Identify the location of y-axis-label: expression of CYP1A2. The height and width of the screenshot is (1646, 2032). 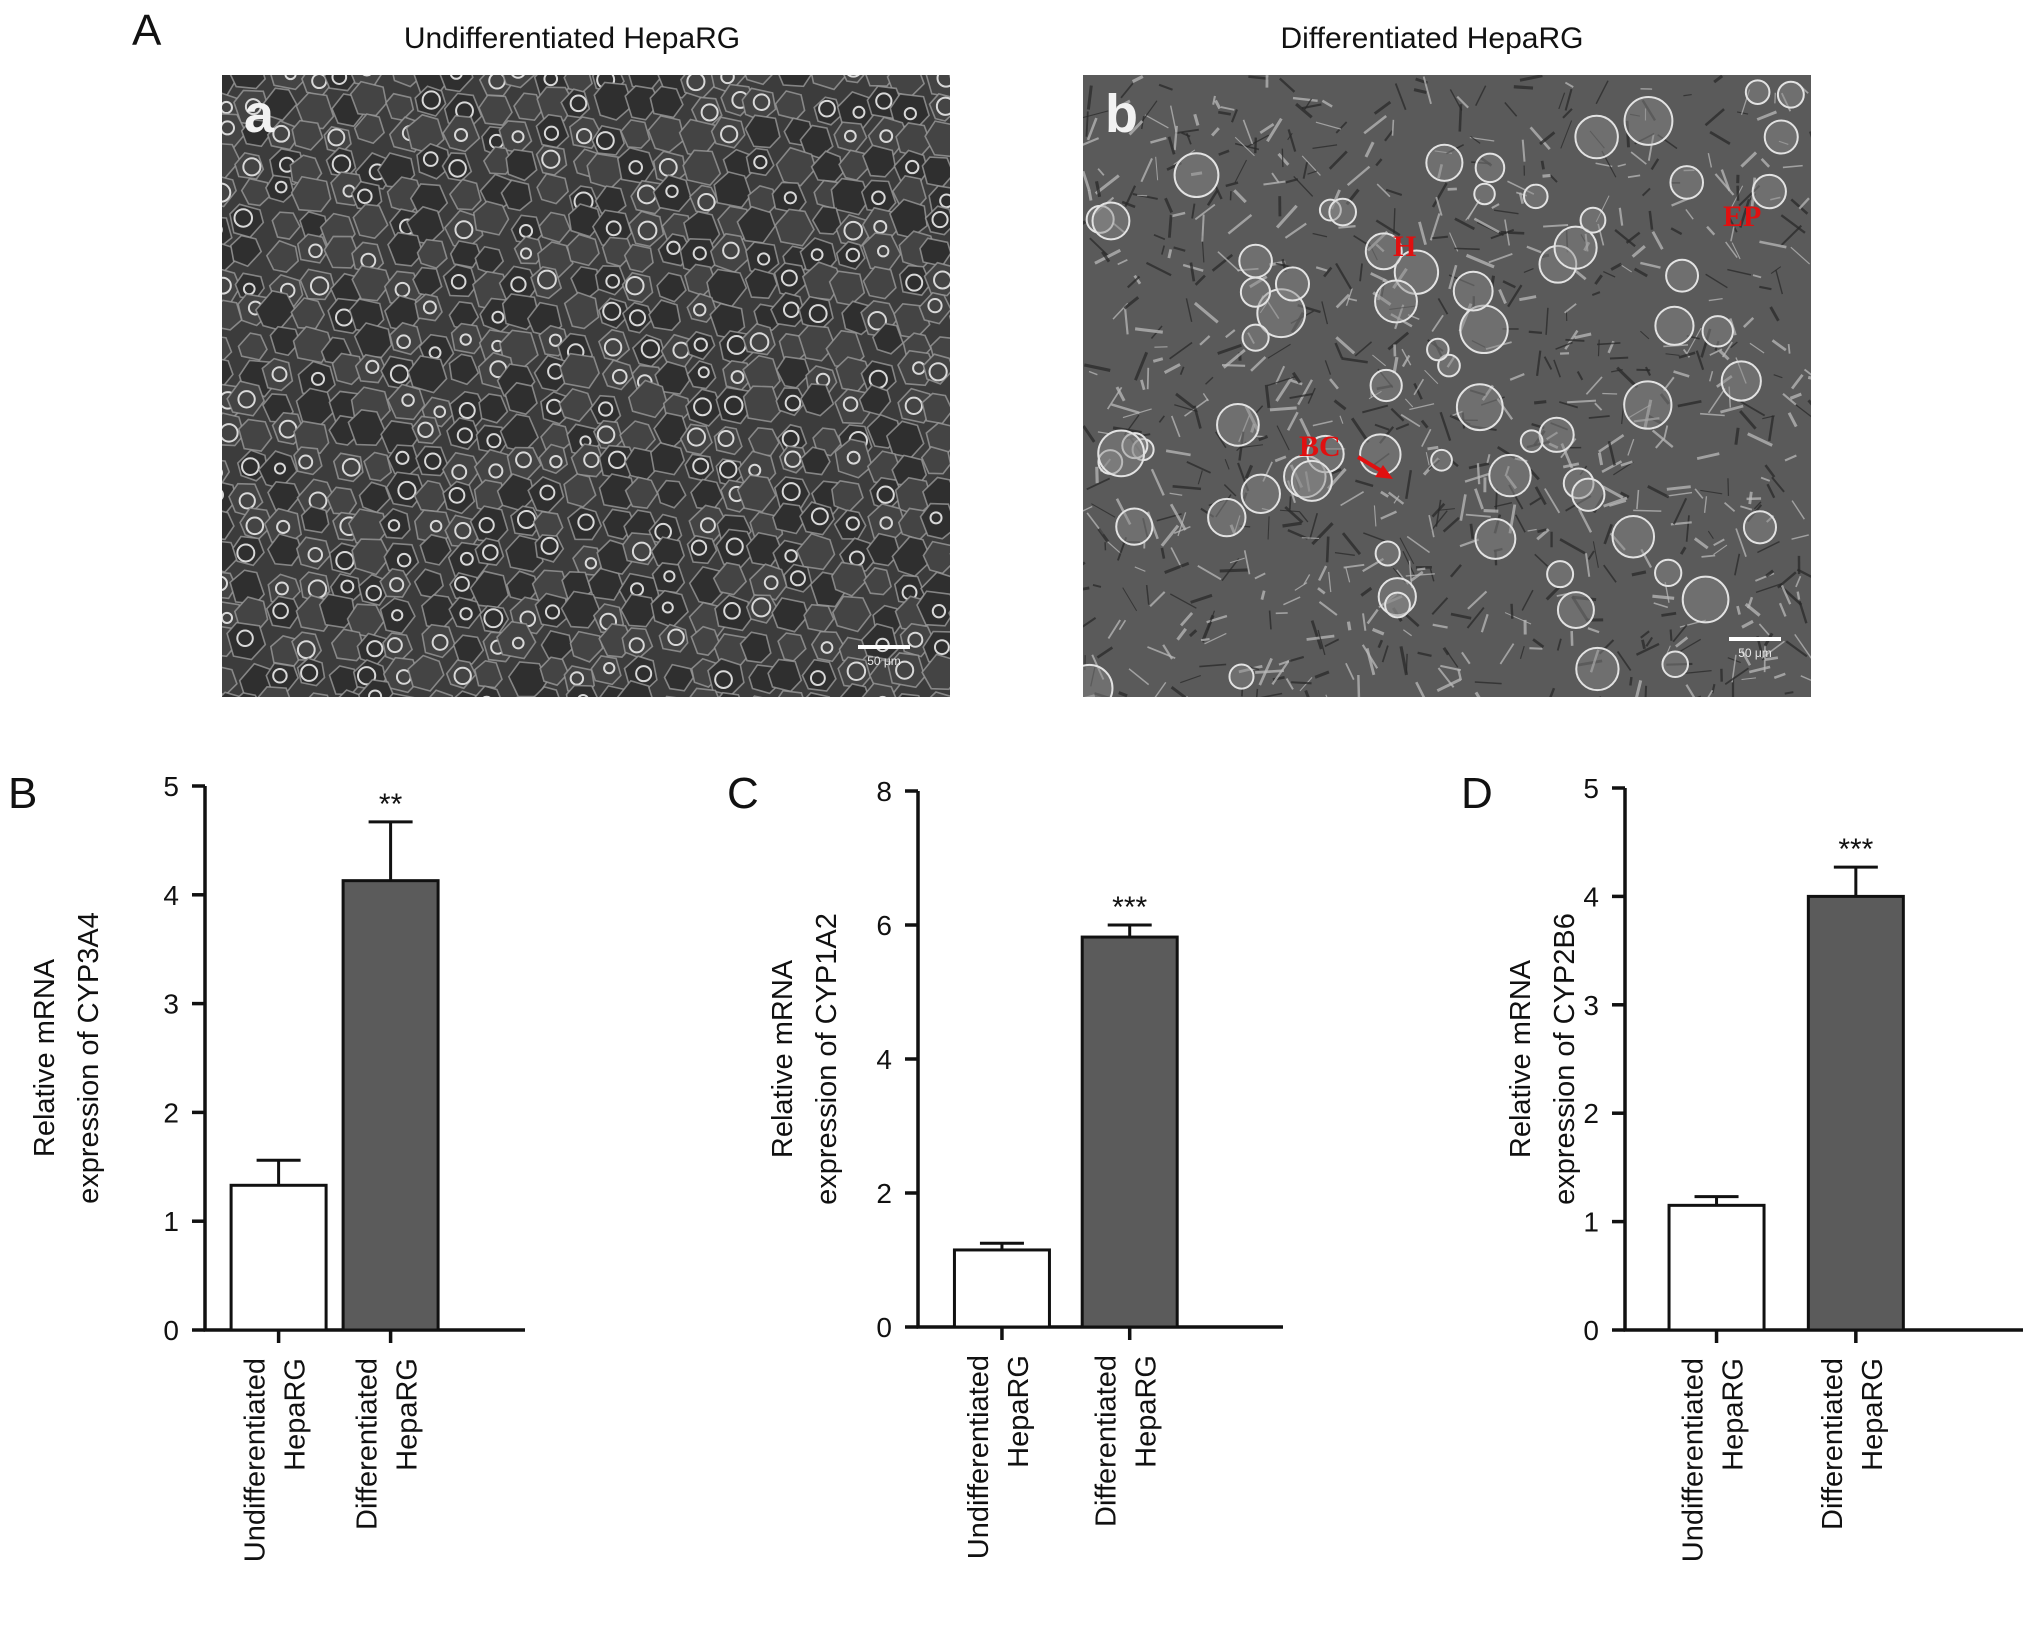
(827, 1059).